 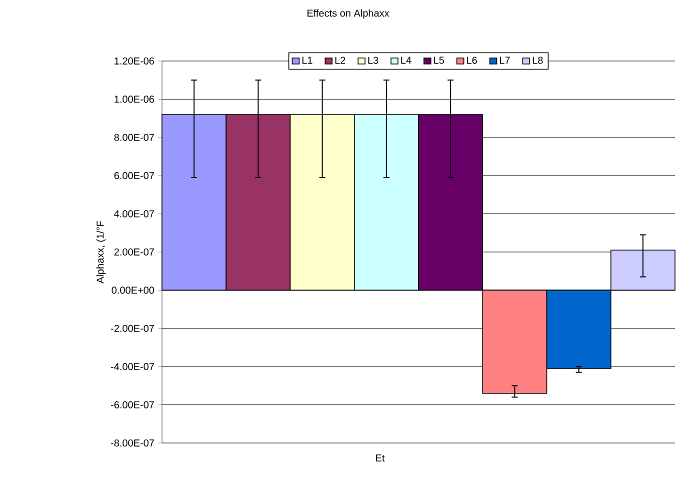 I want to click on legend-label: L1, so click(x=307, y=60).